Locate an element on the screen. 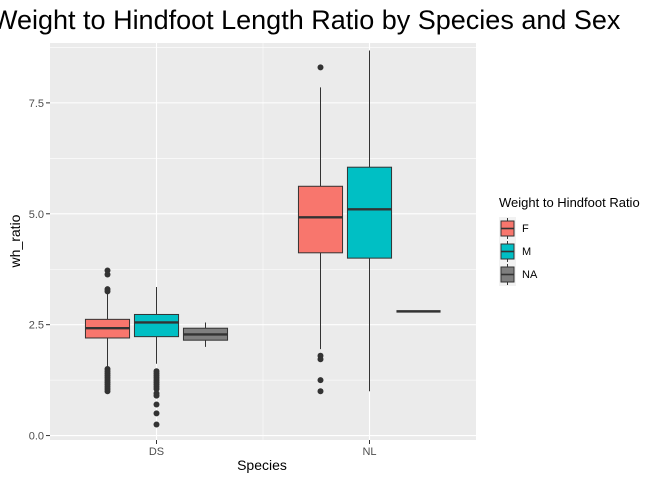  legend-item-f: F is located at coordinates (514, 228).